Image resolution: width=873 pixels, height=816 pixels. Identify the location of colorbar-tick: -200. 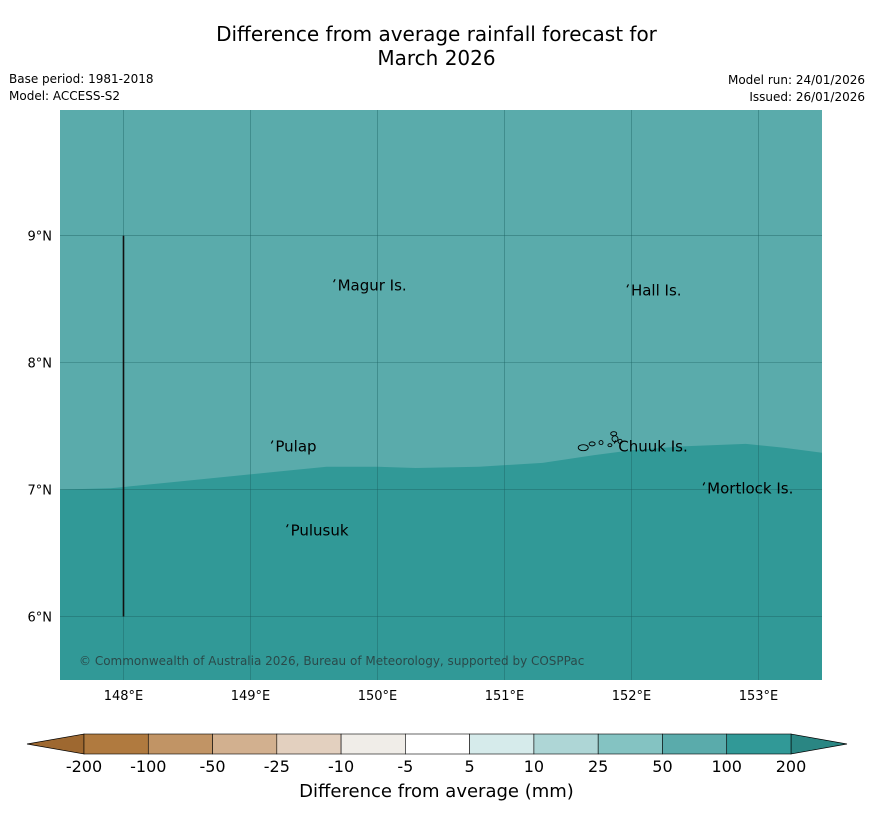
(84, 766).